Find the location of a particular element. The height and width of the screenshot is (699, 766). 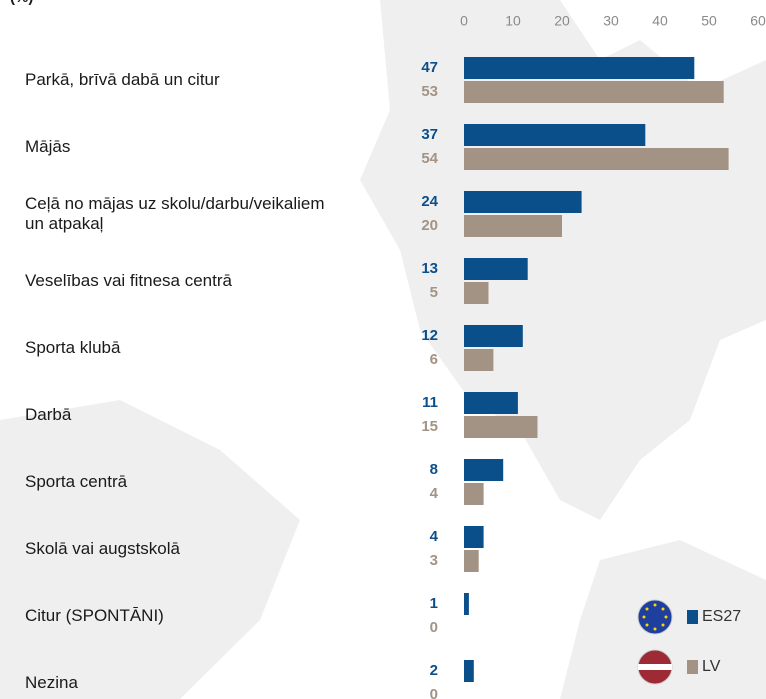

value-label: 2 is located at coordinates (434, 670).